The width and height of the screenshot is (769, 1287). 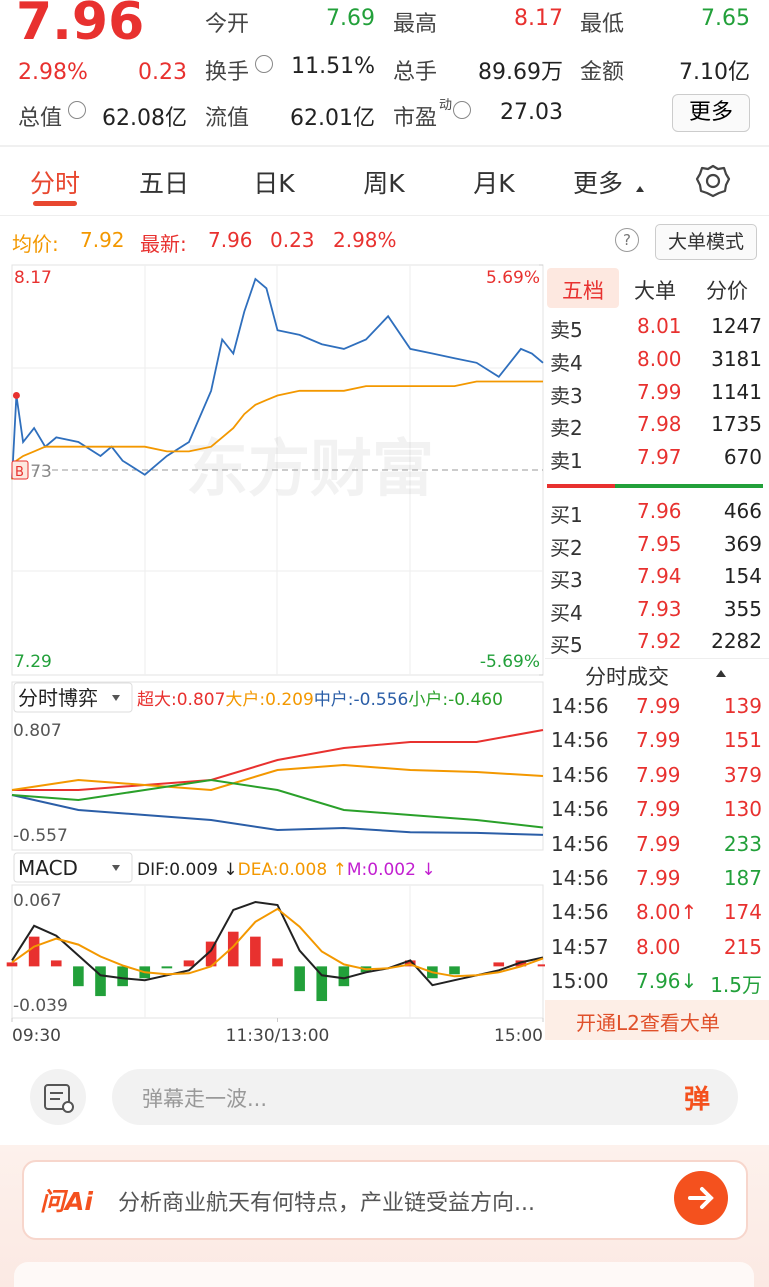 I want to click on latest-change: 0.23, so click(x=292, y=240).